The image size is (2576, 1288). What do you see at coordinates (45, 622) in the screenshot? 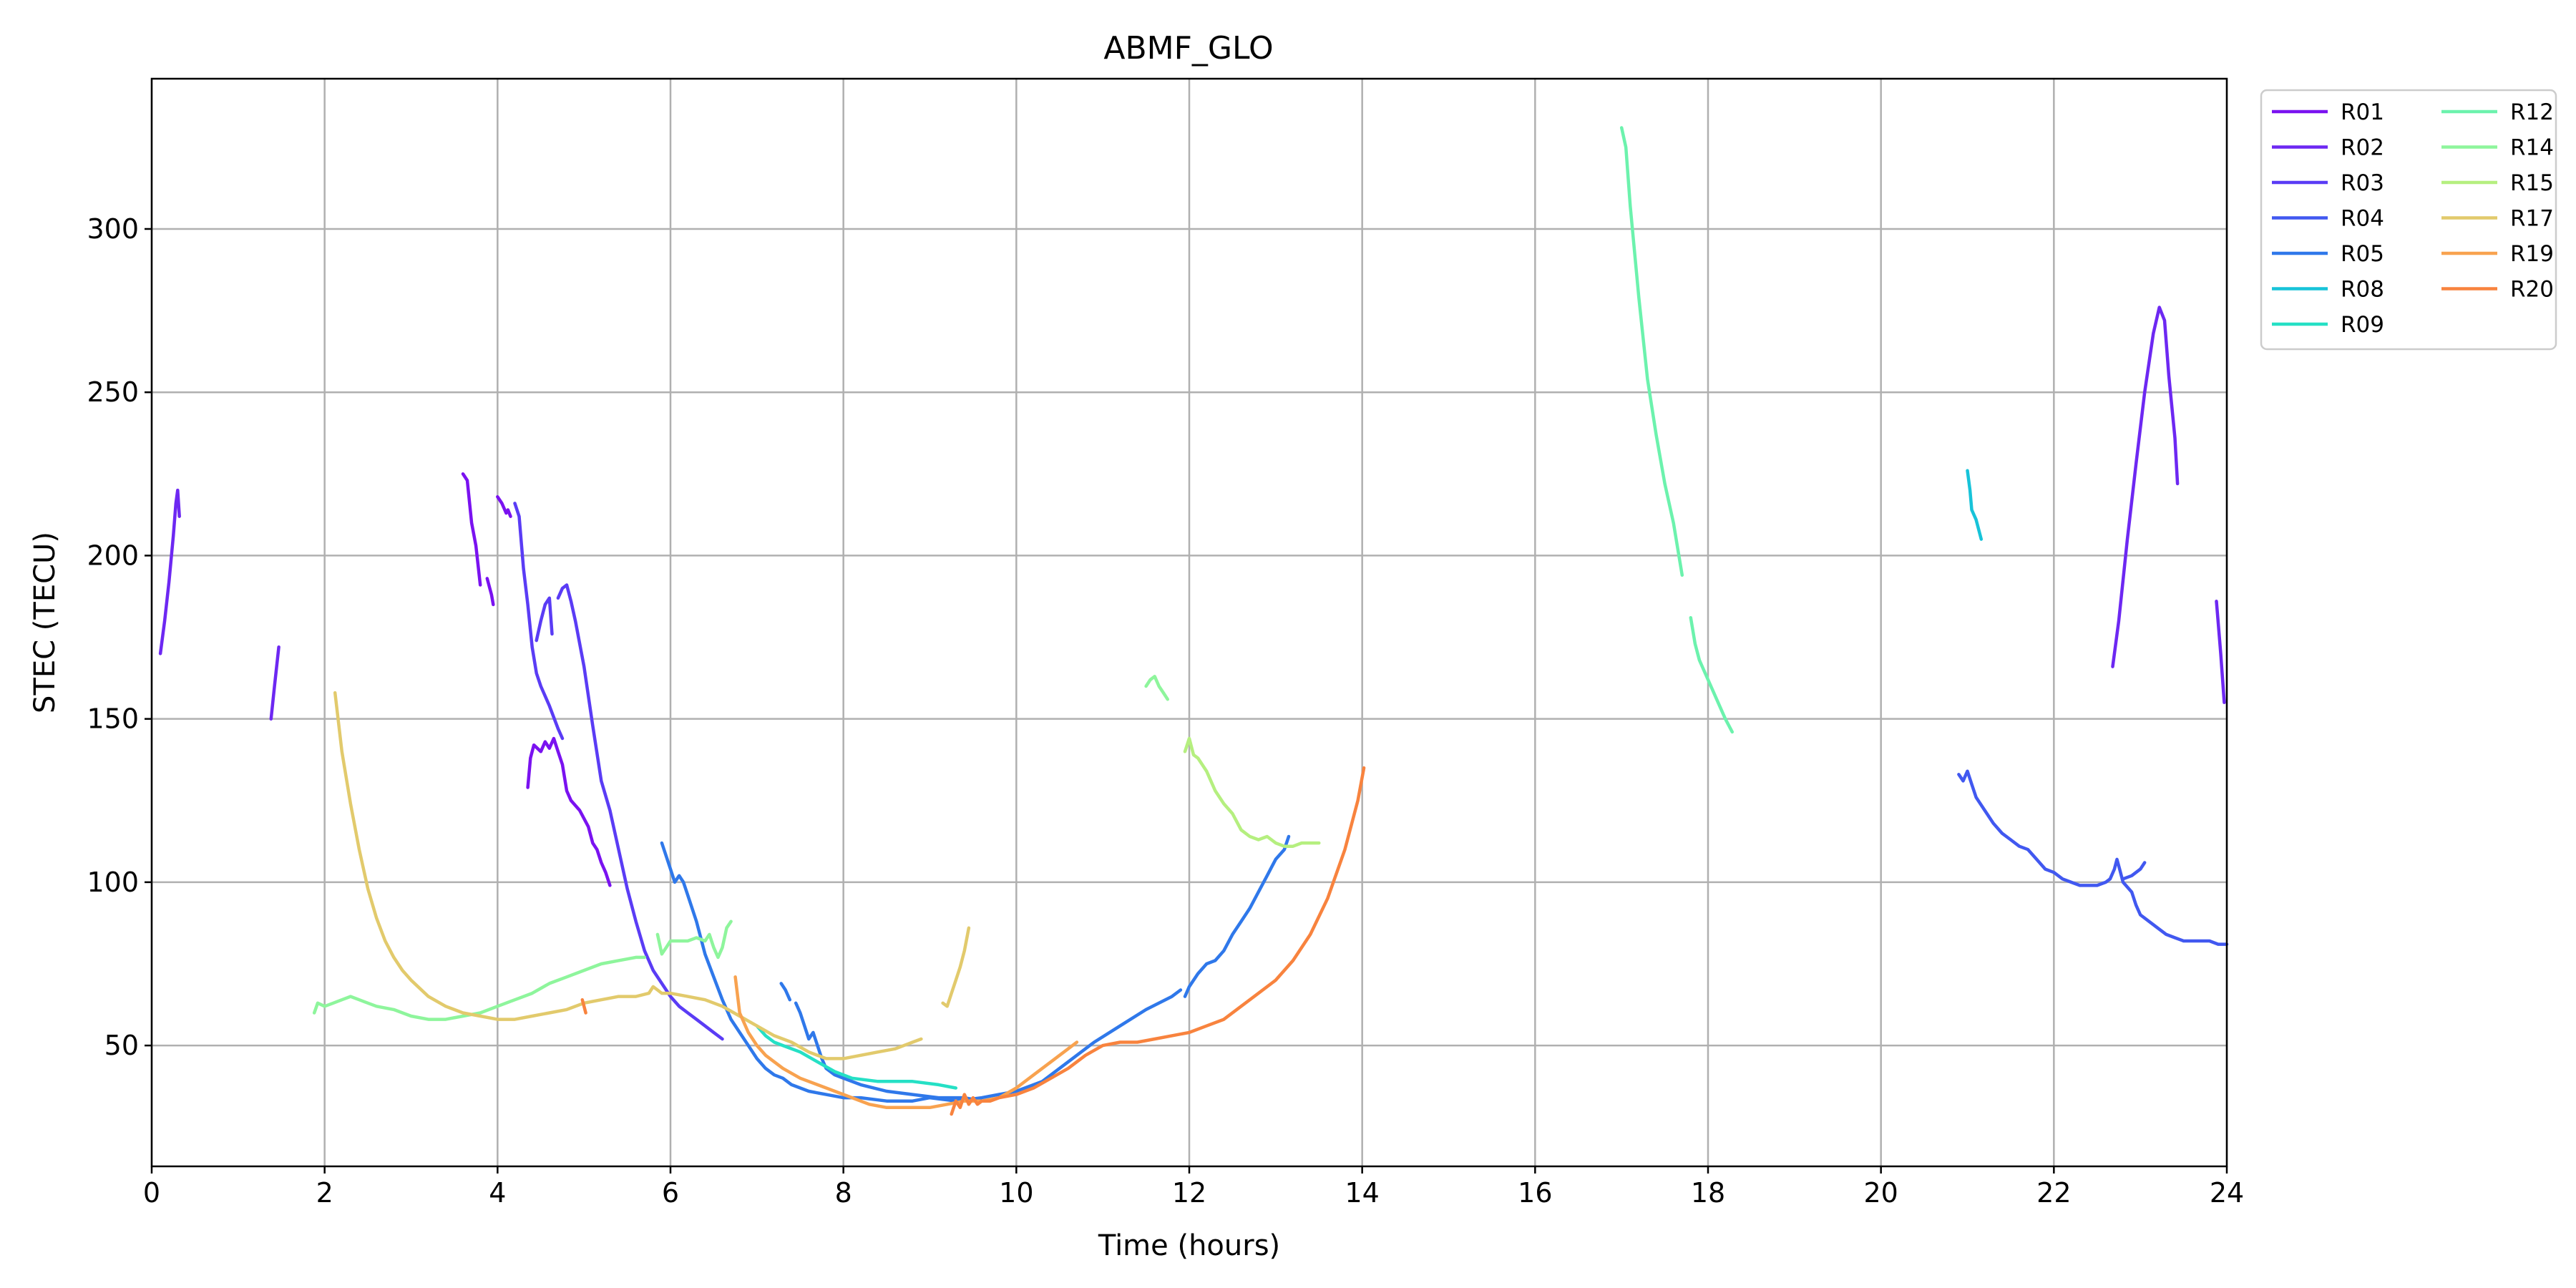
I see `y-axis-label: STEC (TECU)` at bounding box center [45, 622].